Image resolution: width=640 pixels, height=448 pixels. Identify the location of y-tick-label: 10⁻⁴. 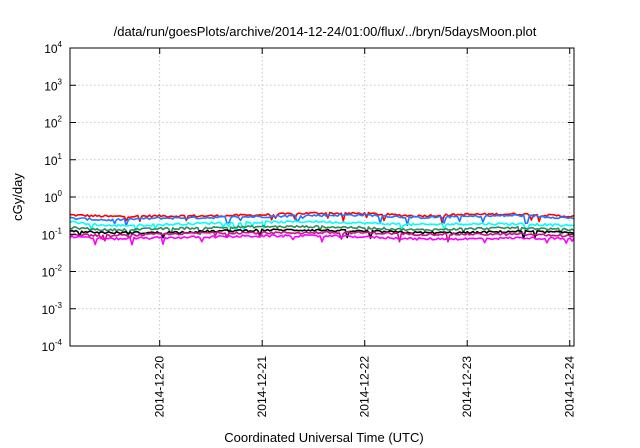
(52, 346).